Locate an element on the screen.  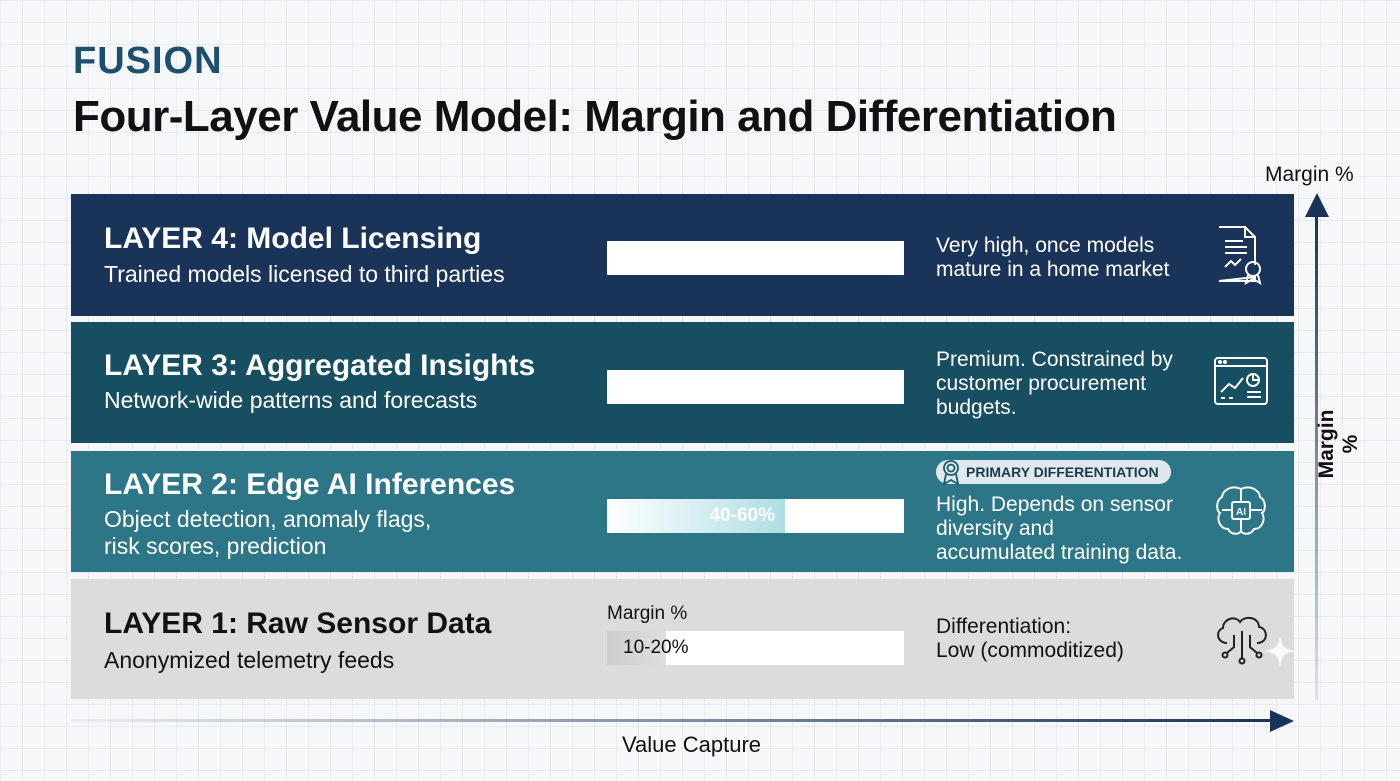
layer-1-note: Differentiation: Low (commoditized) is located at coordinates (1030, 638).